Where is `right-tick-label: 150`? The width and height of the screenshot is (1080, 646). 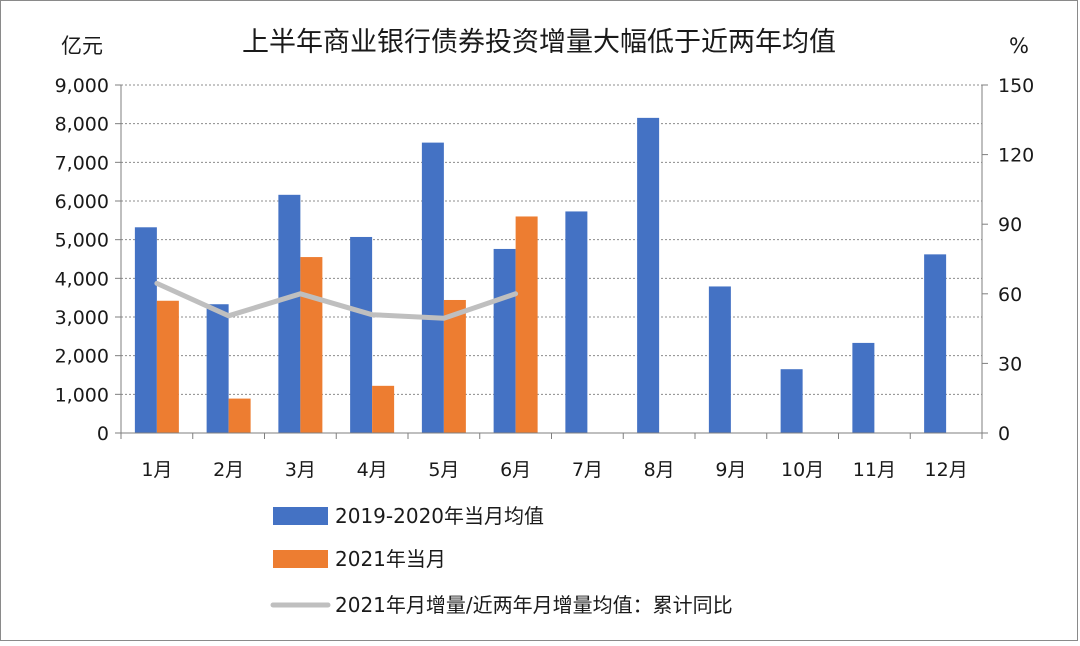
right-tick-label: 150 is located at coordinates (1016, 86).